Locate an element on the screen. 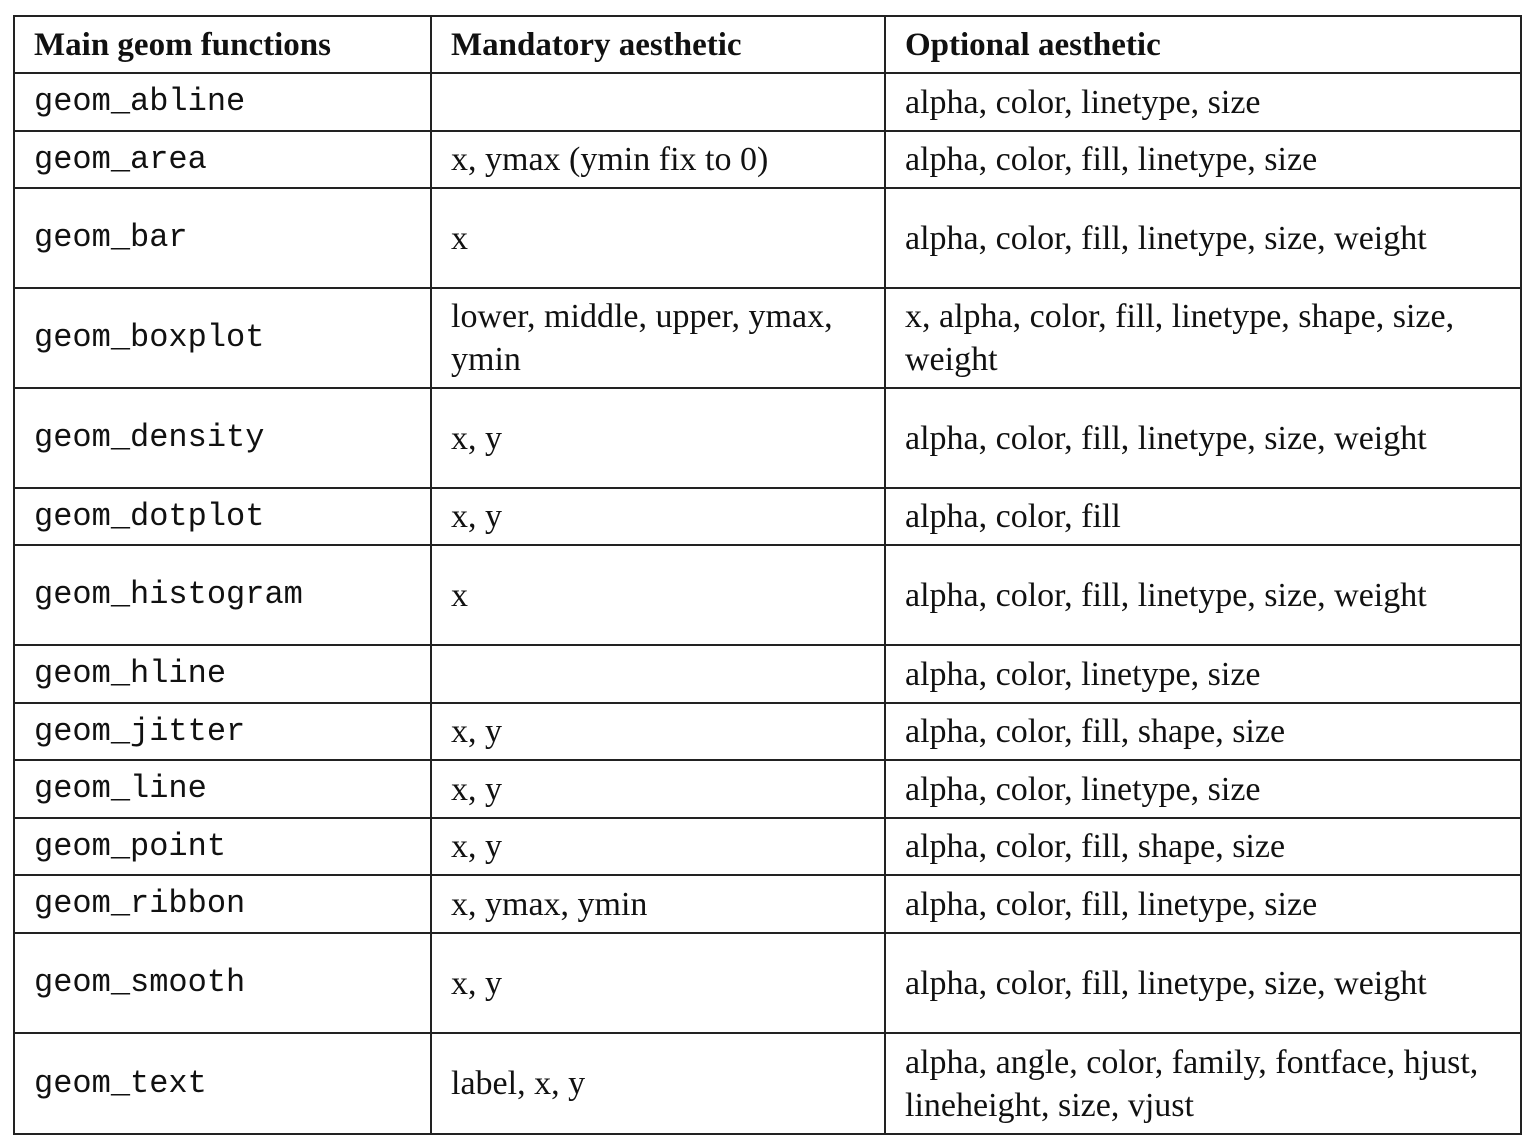 The height and width of the screenshot is (1146, 1532). function-name-cell: geom_smooth is located at coordinates (222, 983).